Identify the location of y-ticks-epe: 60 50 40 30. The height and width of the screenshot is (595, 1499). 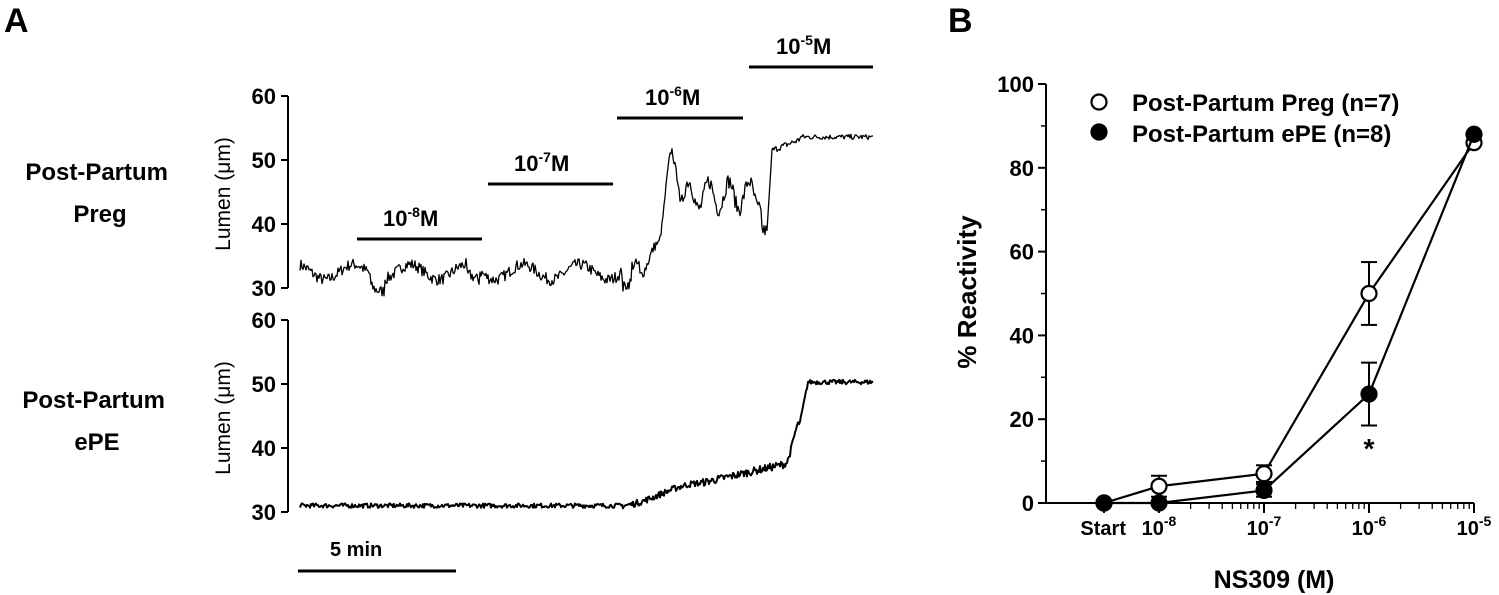
(270, 416).